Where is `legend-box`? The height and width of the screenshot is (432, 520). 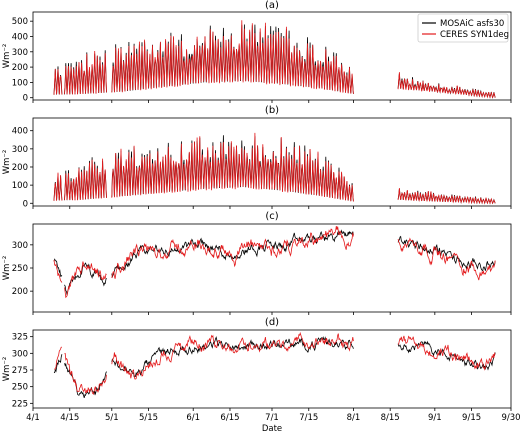
legend-box is located at coordinates (463, 28).